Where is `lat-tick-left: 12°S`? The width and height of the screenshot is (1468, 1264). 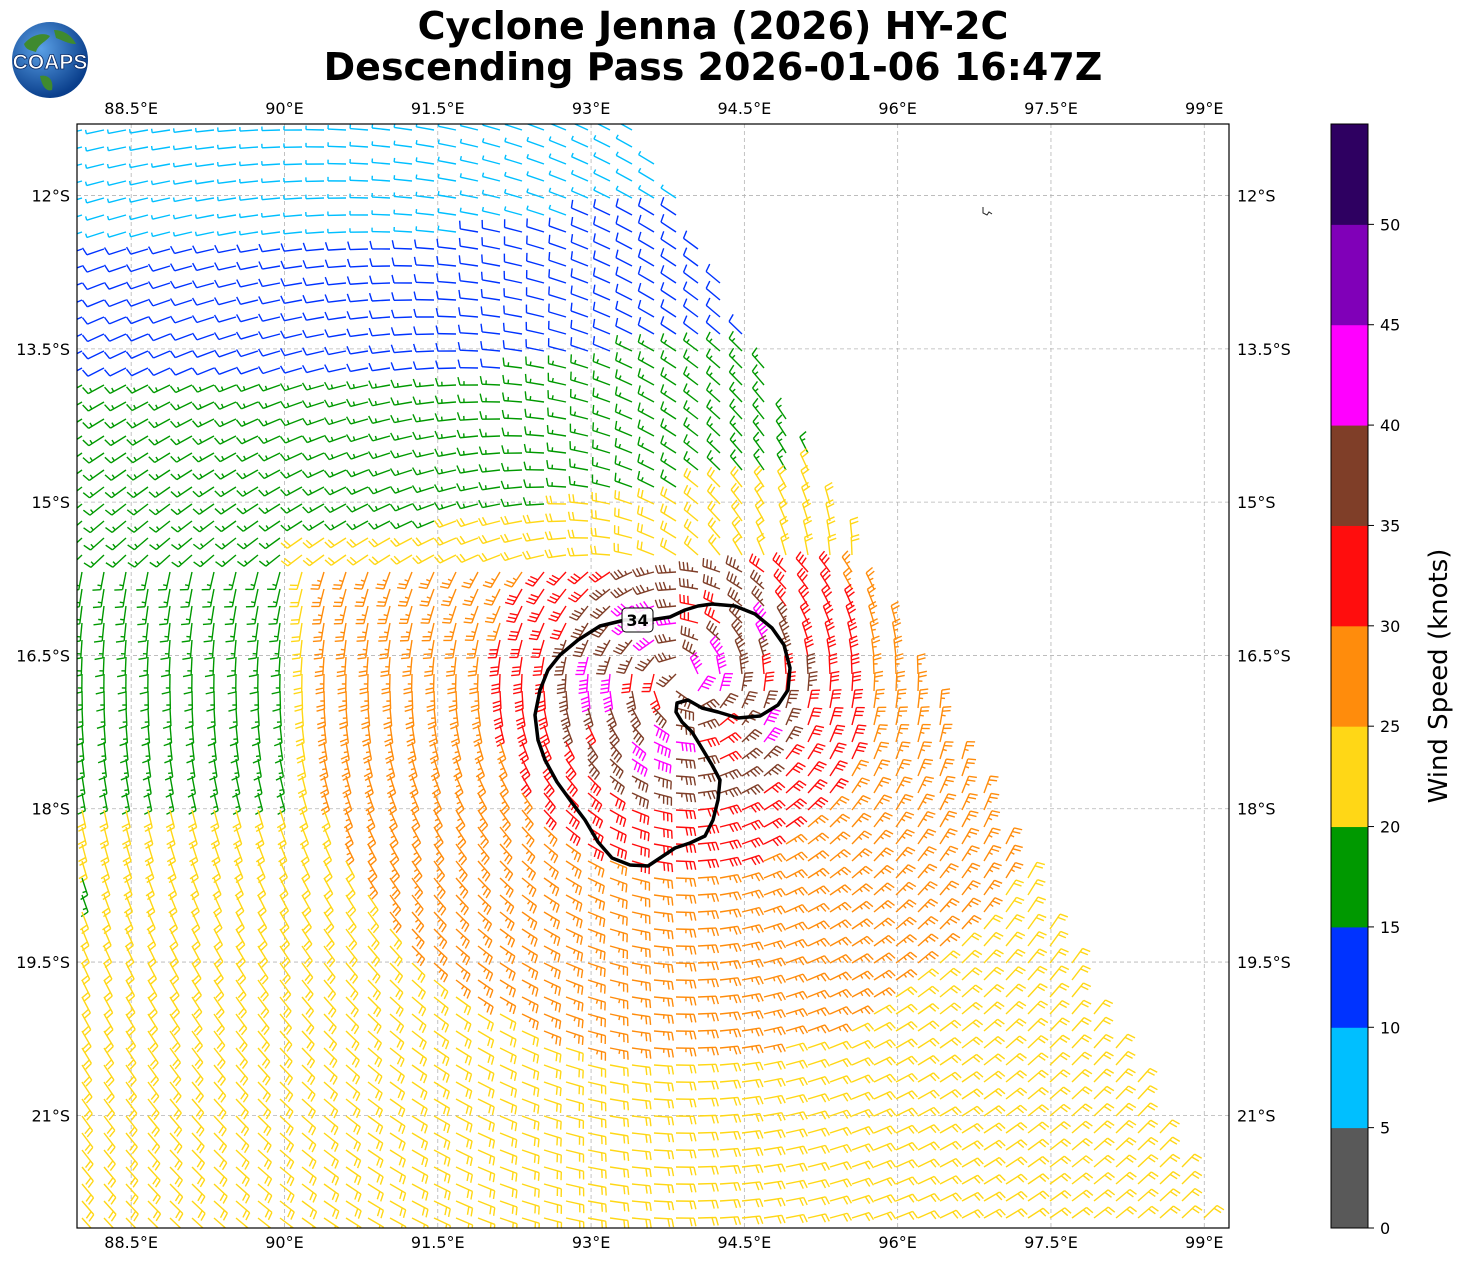
lat-tick-left: 12°S is located at coordinates (50, 196).